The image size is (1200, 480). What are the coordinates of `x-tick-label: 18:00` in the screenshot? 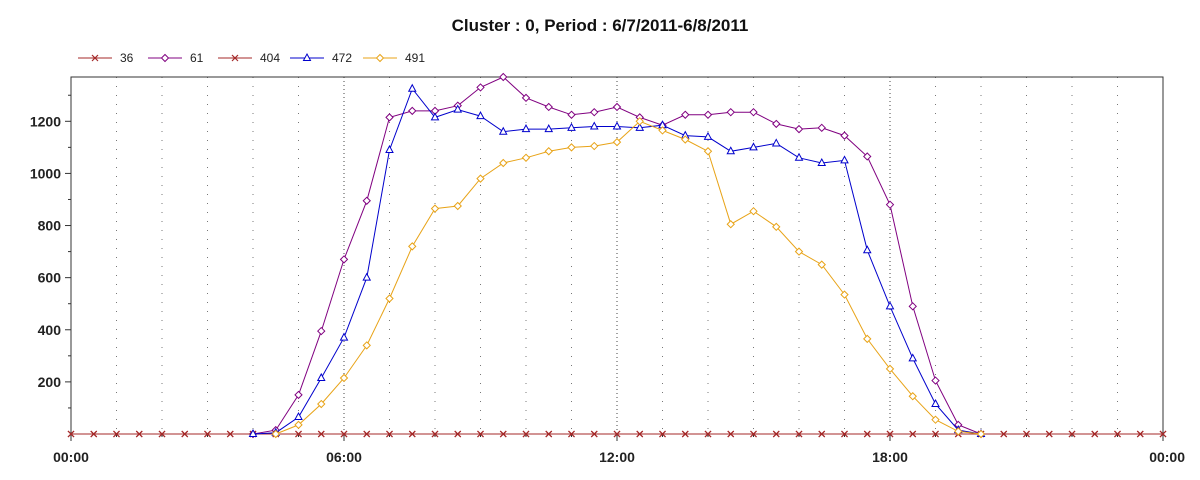 It's located at (890, 457).